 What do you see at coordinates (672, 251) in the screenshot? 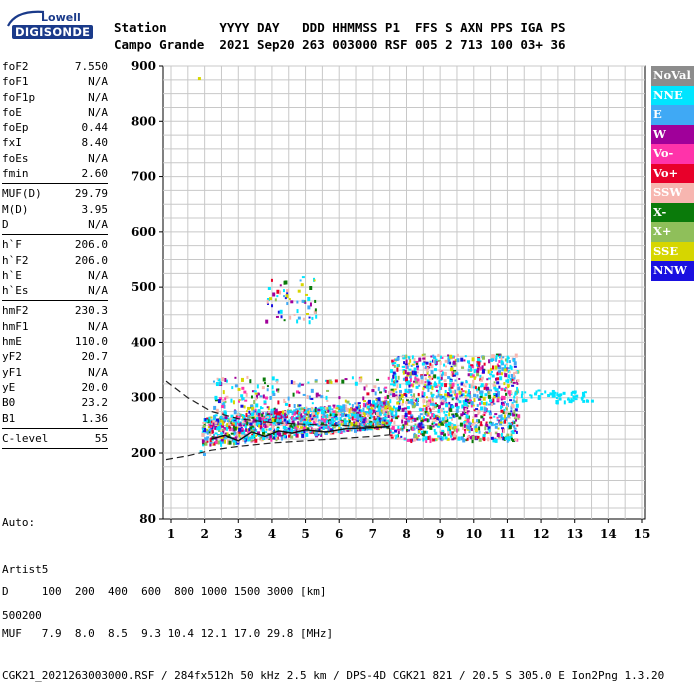
I see `legend-item-sse: SSE` at bounding box center [672, 251].